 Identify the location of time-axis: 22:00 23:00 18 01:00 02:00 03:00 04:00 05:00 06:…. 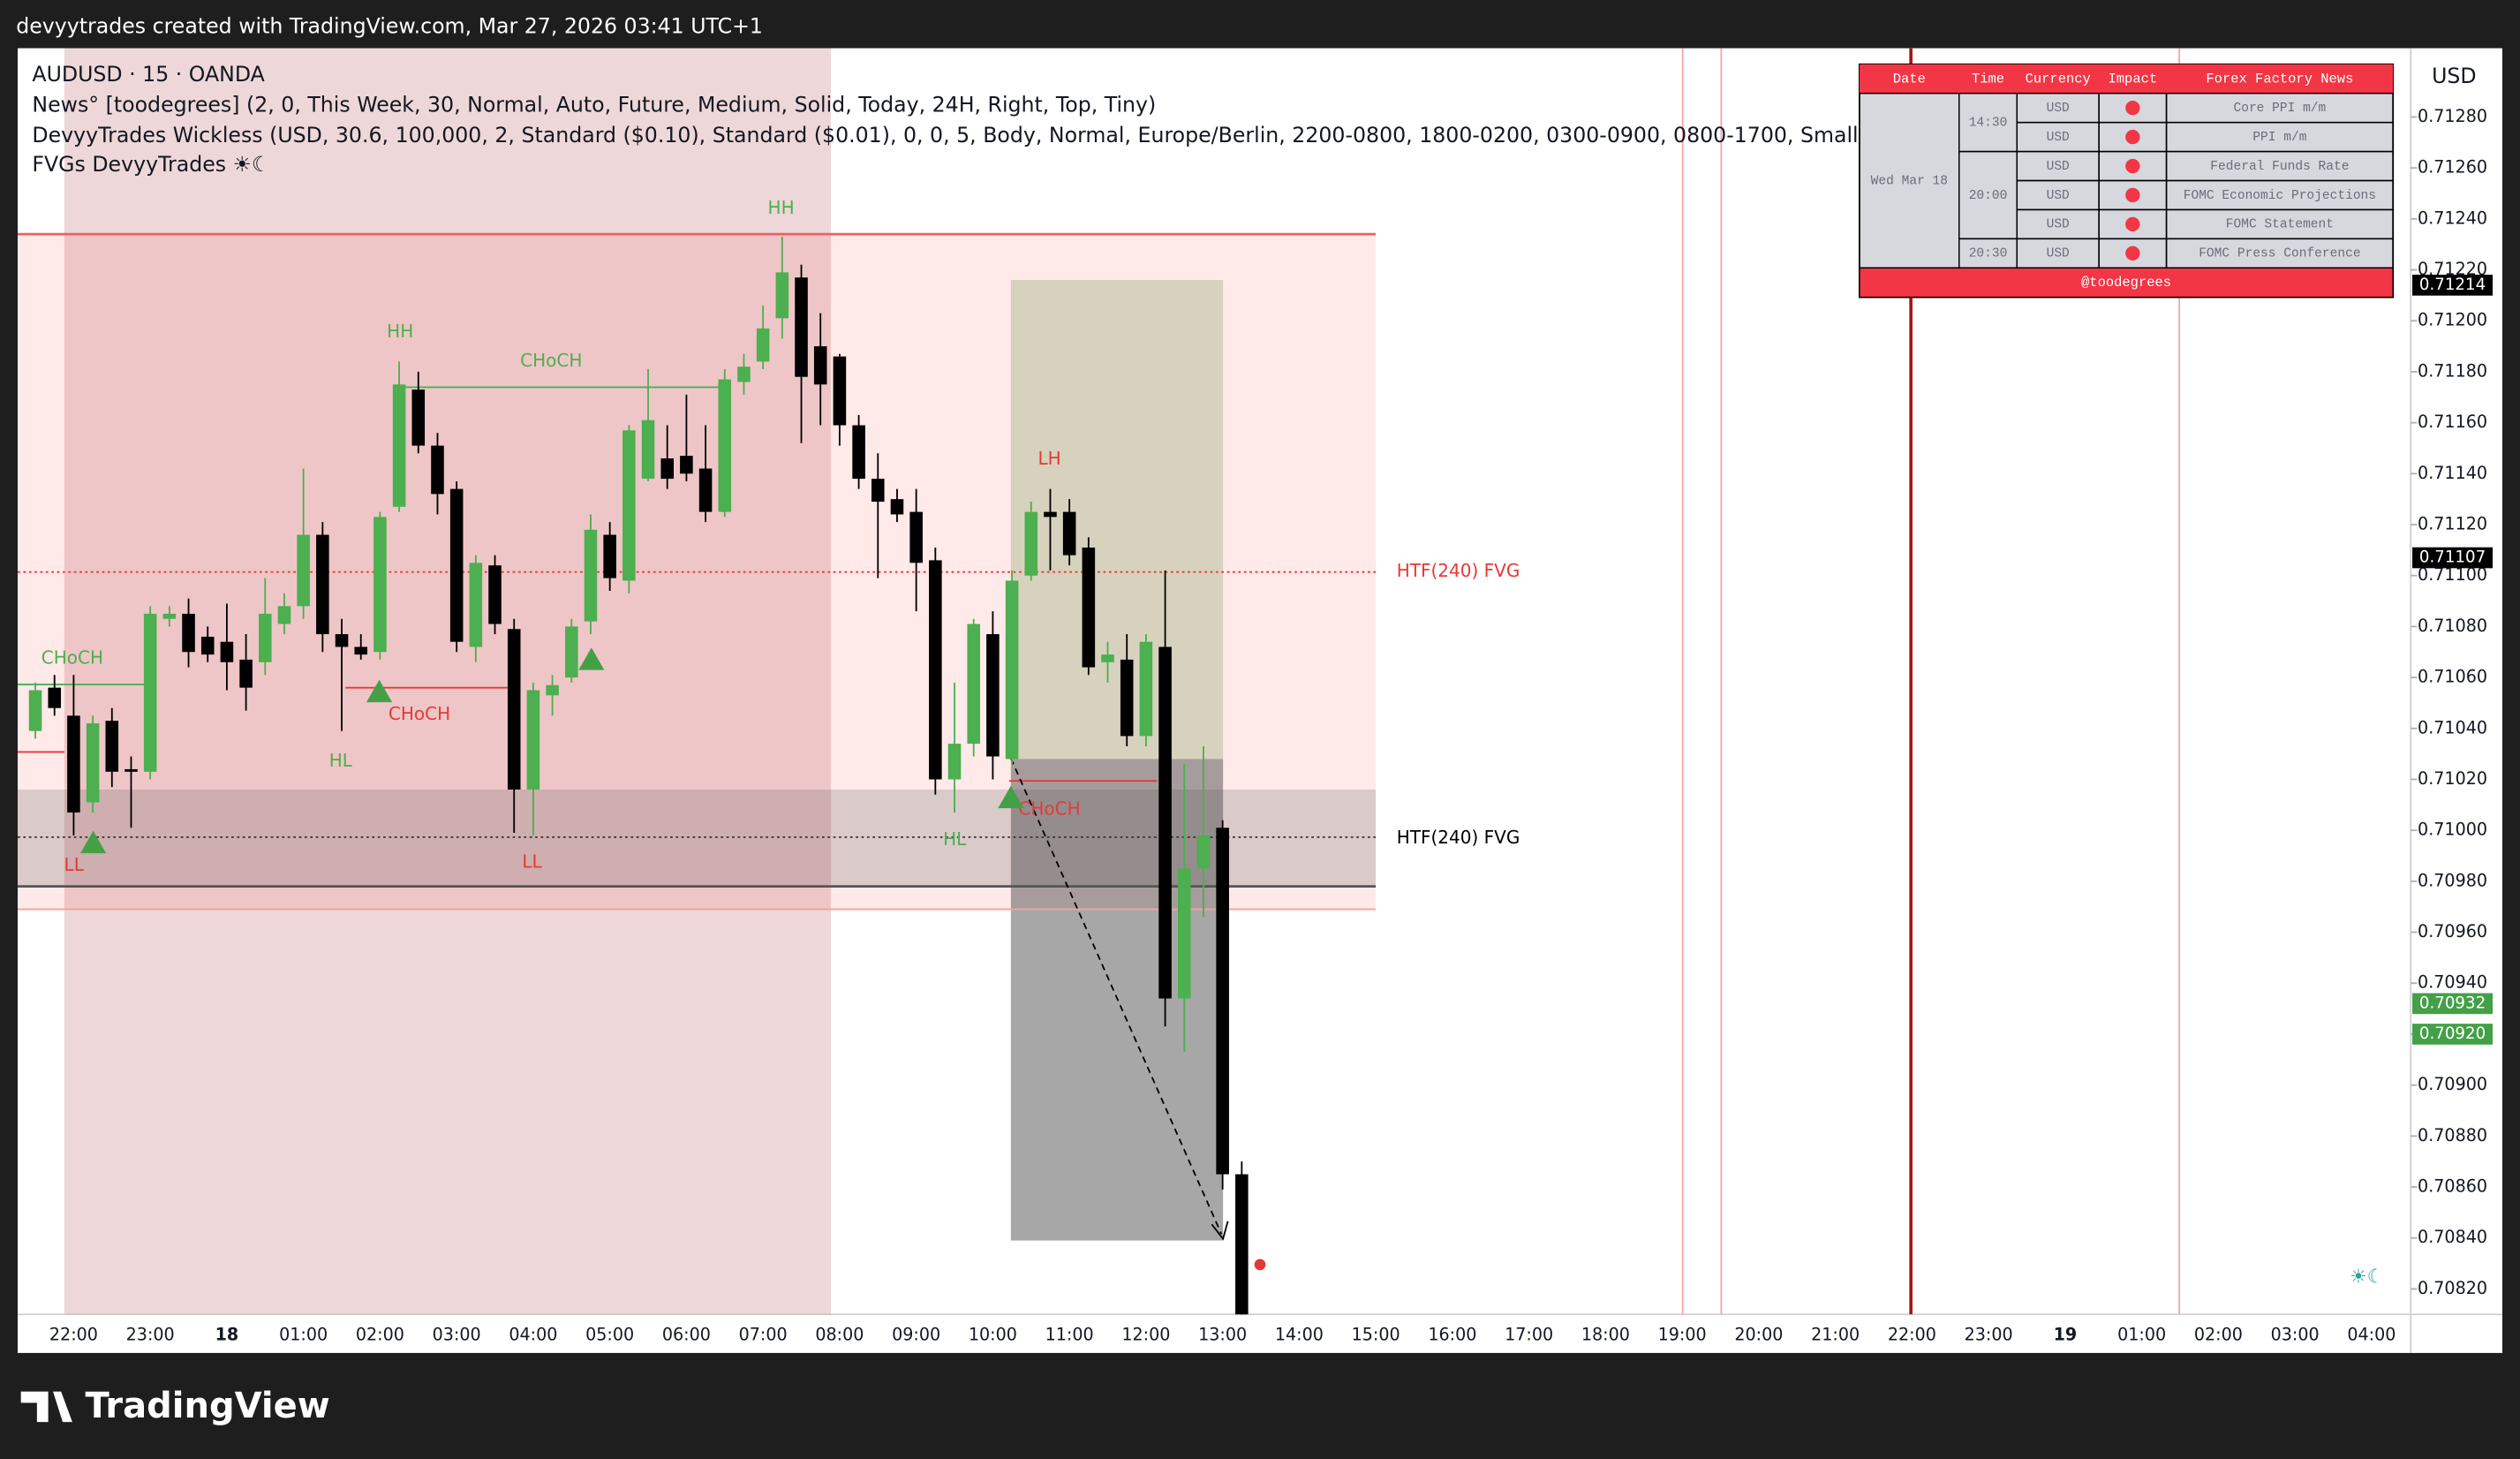
(1222, 1334).